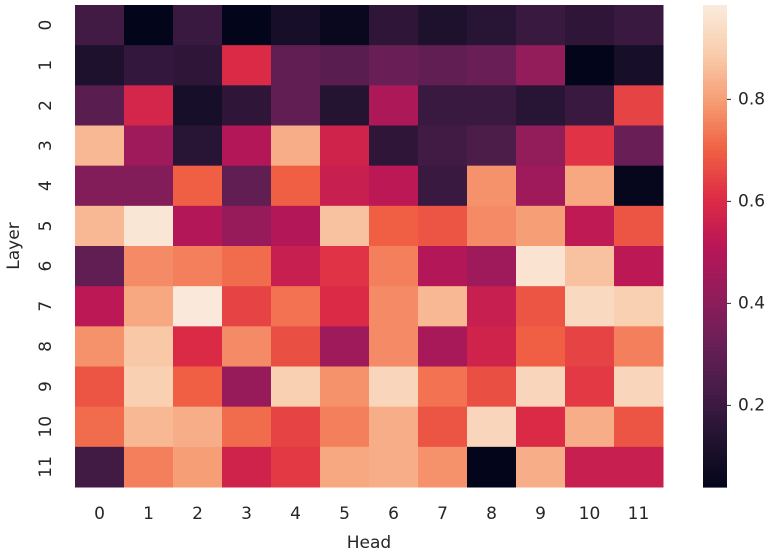 The image size is (780, 560). I want to click on colorbar-tick-label: 0.8, so click(751, 99).